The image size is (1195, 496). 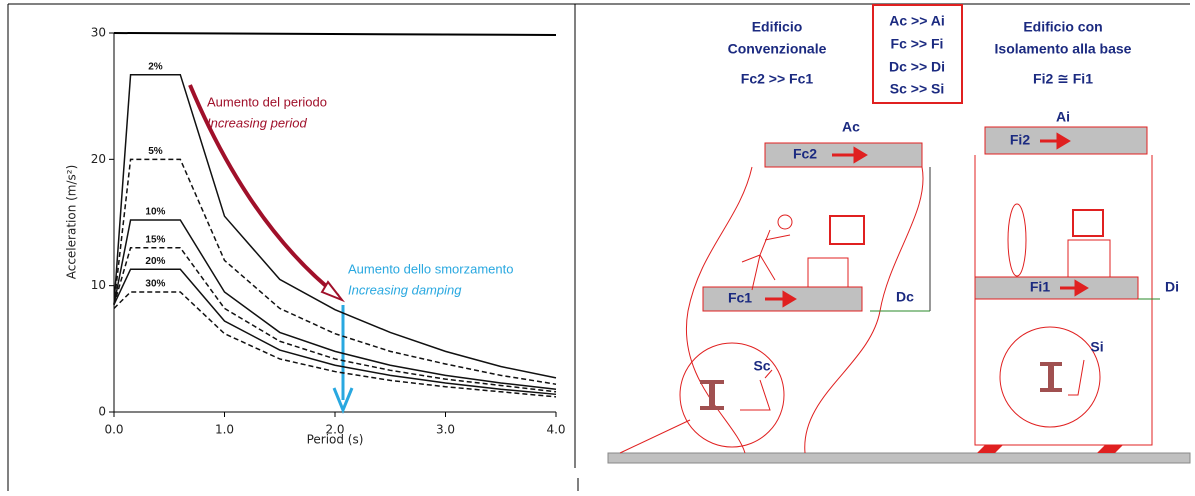 What do you see at coordinates (766, 260) in the screenshot?
I see `falling-person` at bounding box center [766, 260].